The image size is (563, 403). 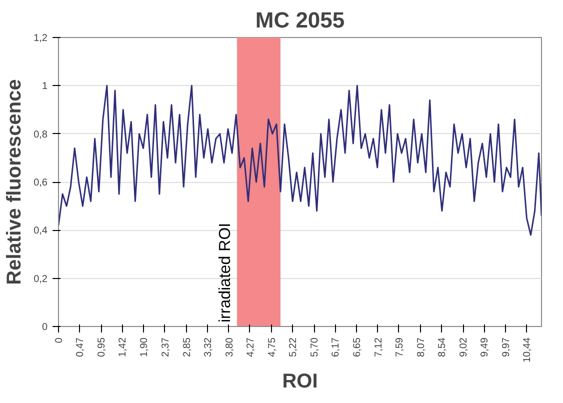 What do you see at coordinates (378, 347) in the screenshot?
I see `x-tick-label: 7,12` at bounding box center [378, 347].